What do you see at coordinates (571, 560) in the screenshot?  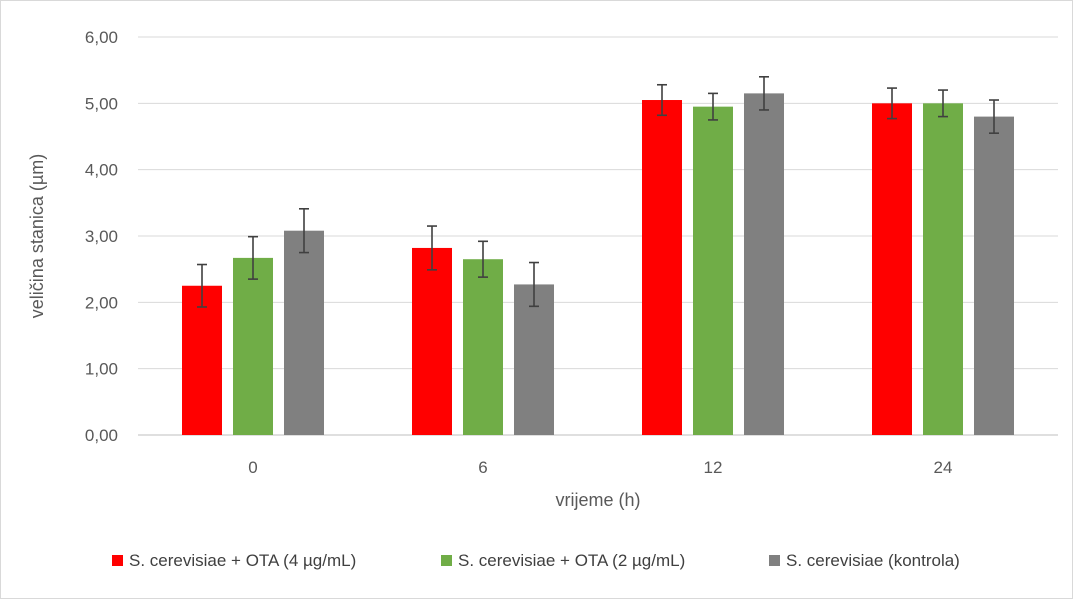 I see `legend-label: S. cerevisiae + OTA (2 µg/mL)` at bounding box center [571, 560].